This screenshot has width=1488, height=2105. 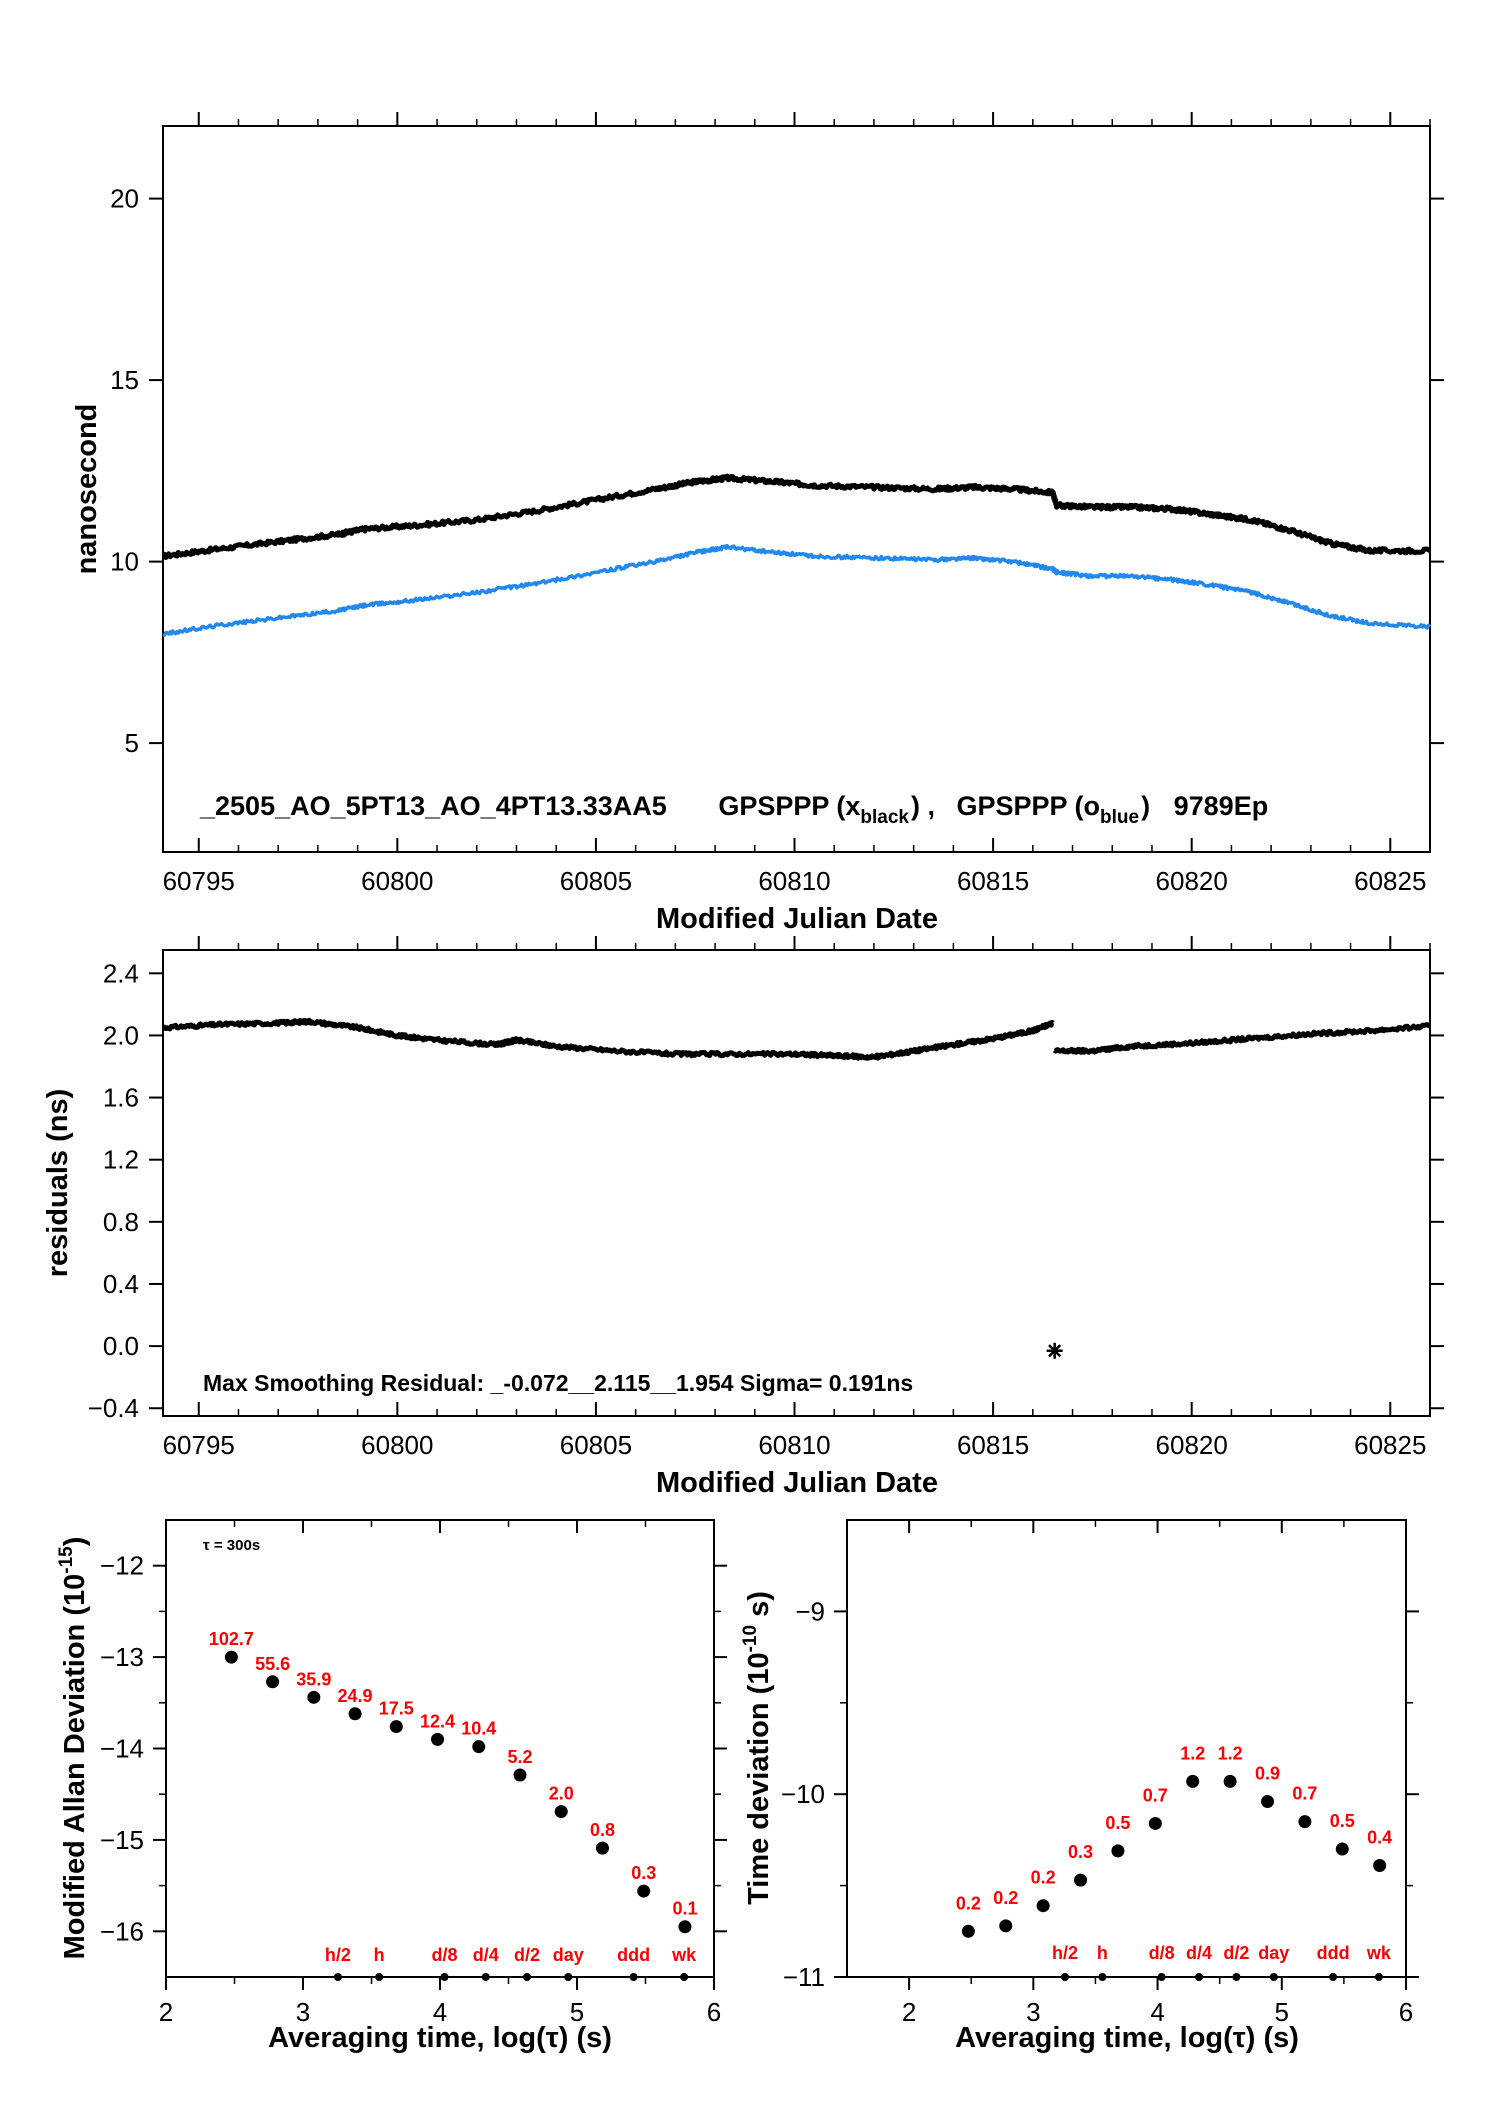 I want to click on tdev-xtick-label: 2, so click(x=909, y=2012).